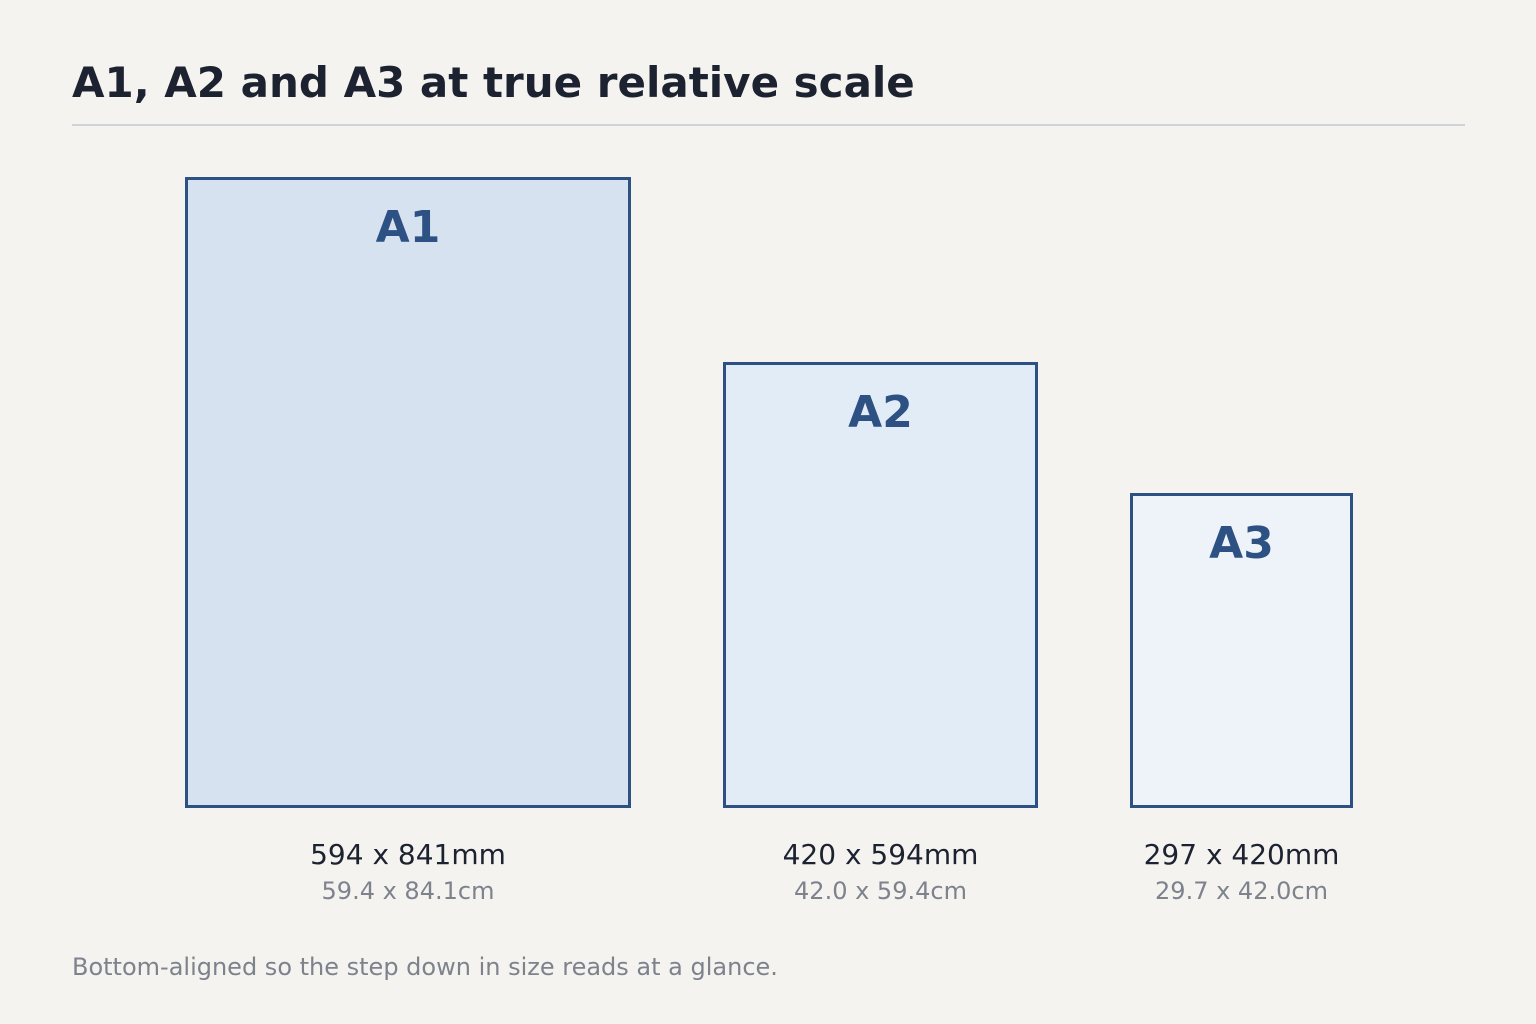 Image resolution: width=1536 pixels, height=1024 pixels. What do you see at coordinates (880, 891) in the screenshot?
I see `sheet-a2-size-cm: 42.0 x 59.4cm` at bounding box center [880, 891].